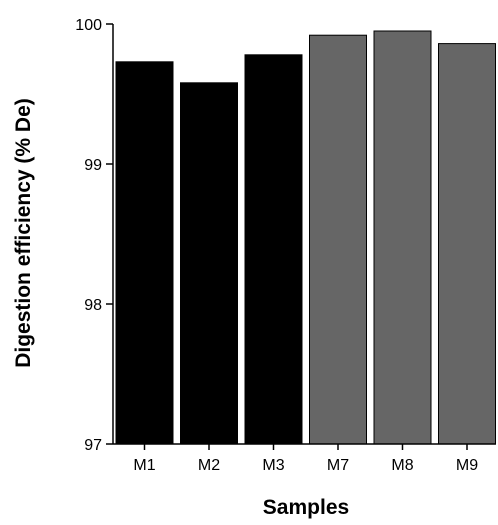 This screenshot has height=525, width=498. I want to click on bar-m3, so click(273, 249).